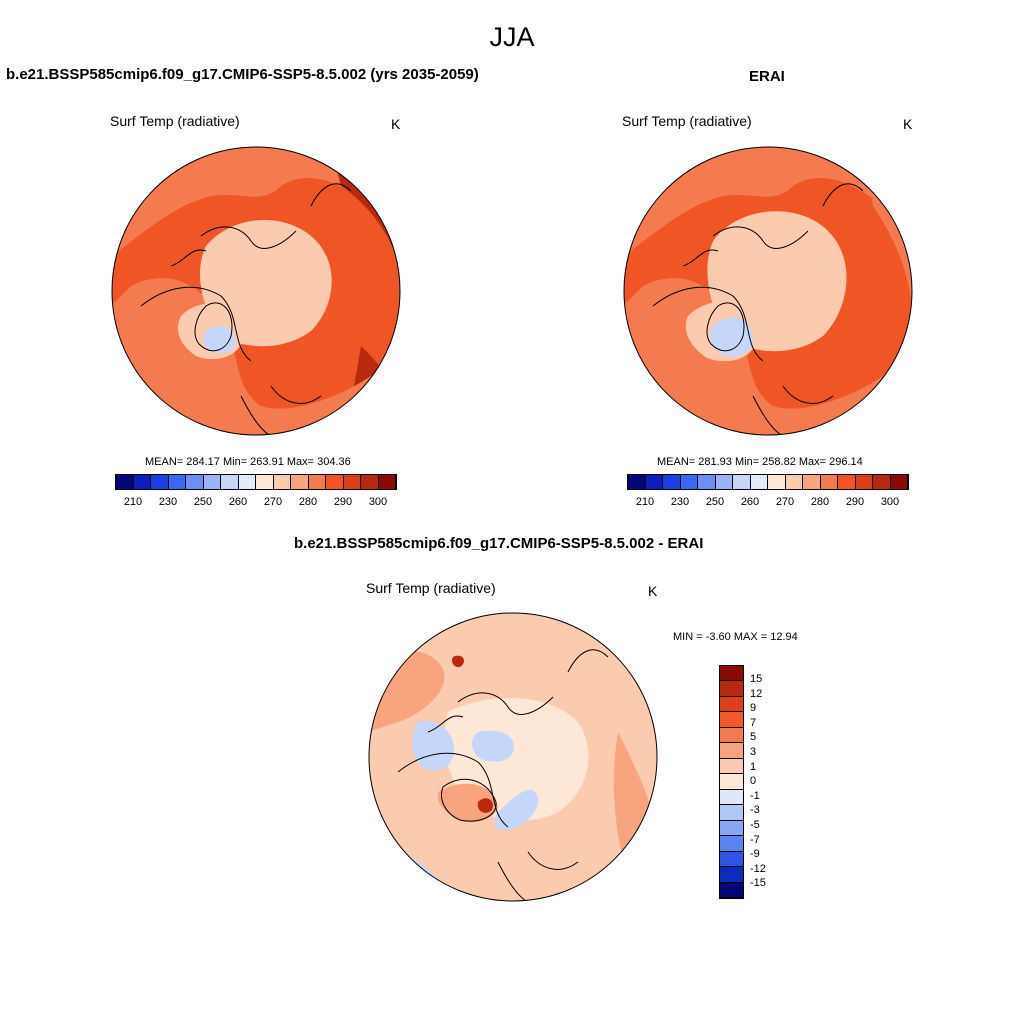 This screenshot has height=1024, width=1024. Describe the element at coordinates (753, 752) in the screenshot. I see `colorbar-tick-label: 3` at that location.